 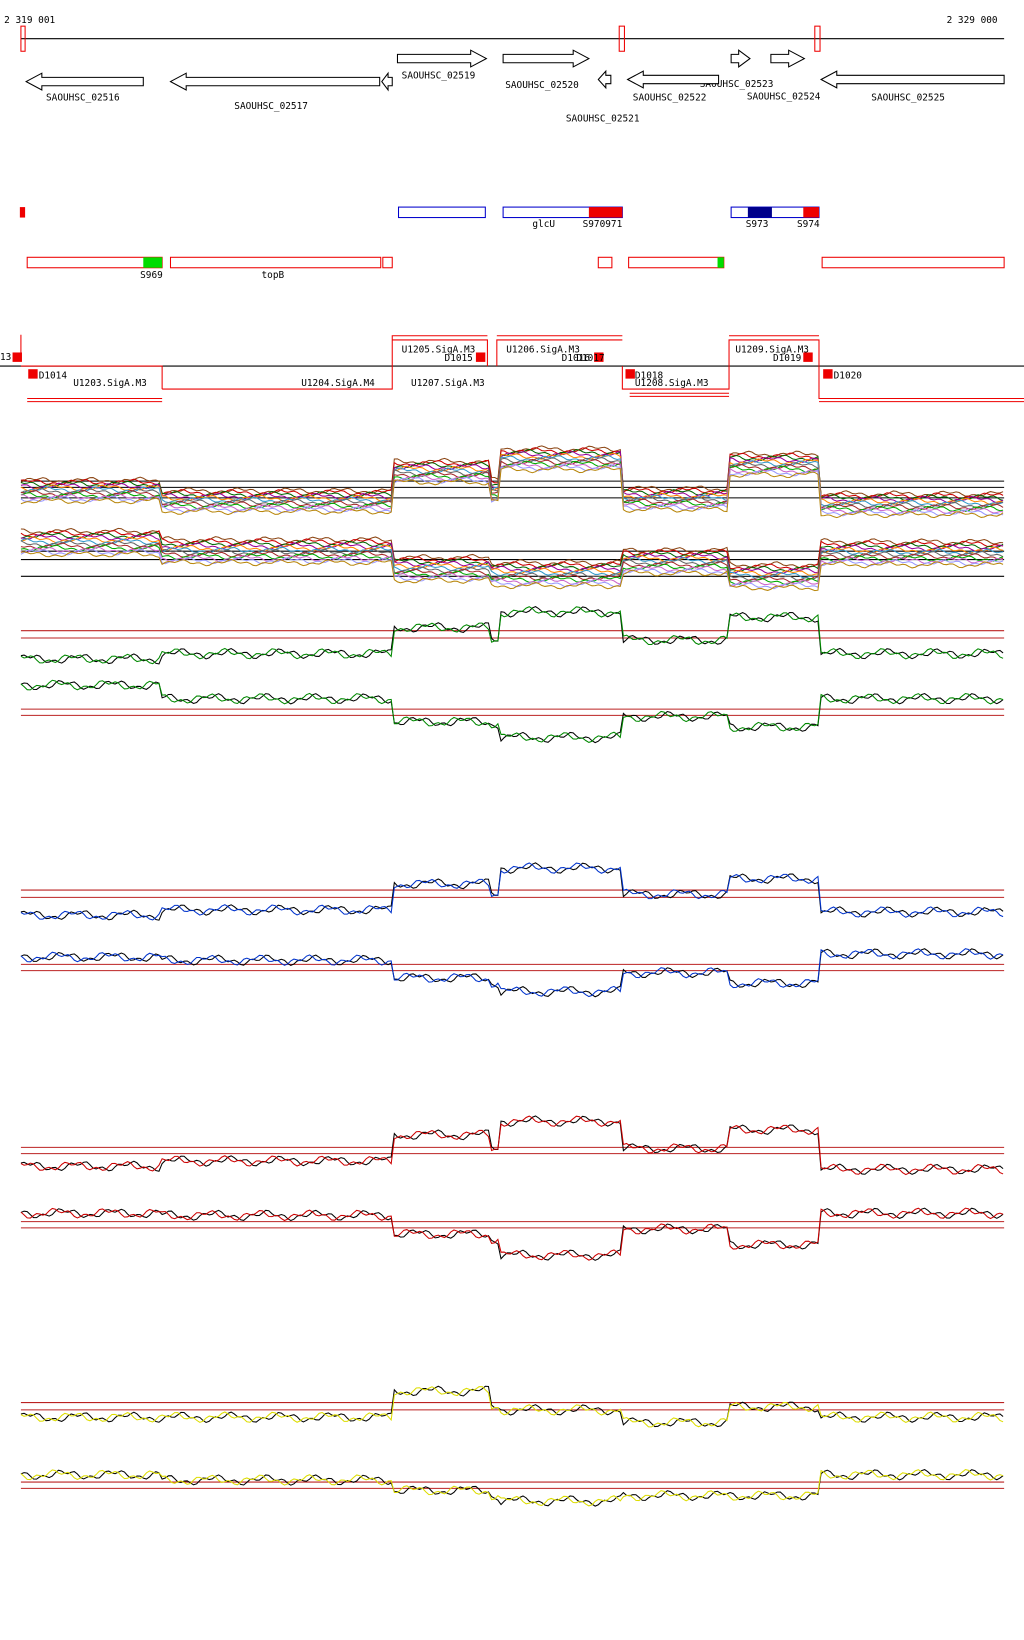 I want to click on transcript-label: D1018, so click(x=649, y=376).